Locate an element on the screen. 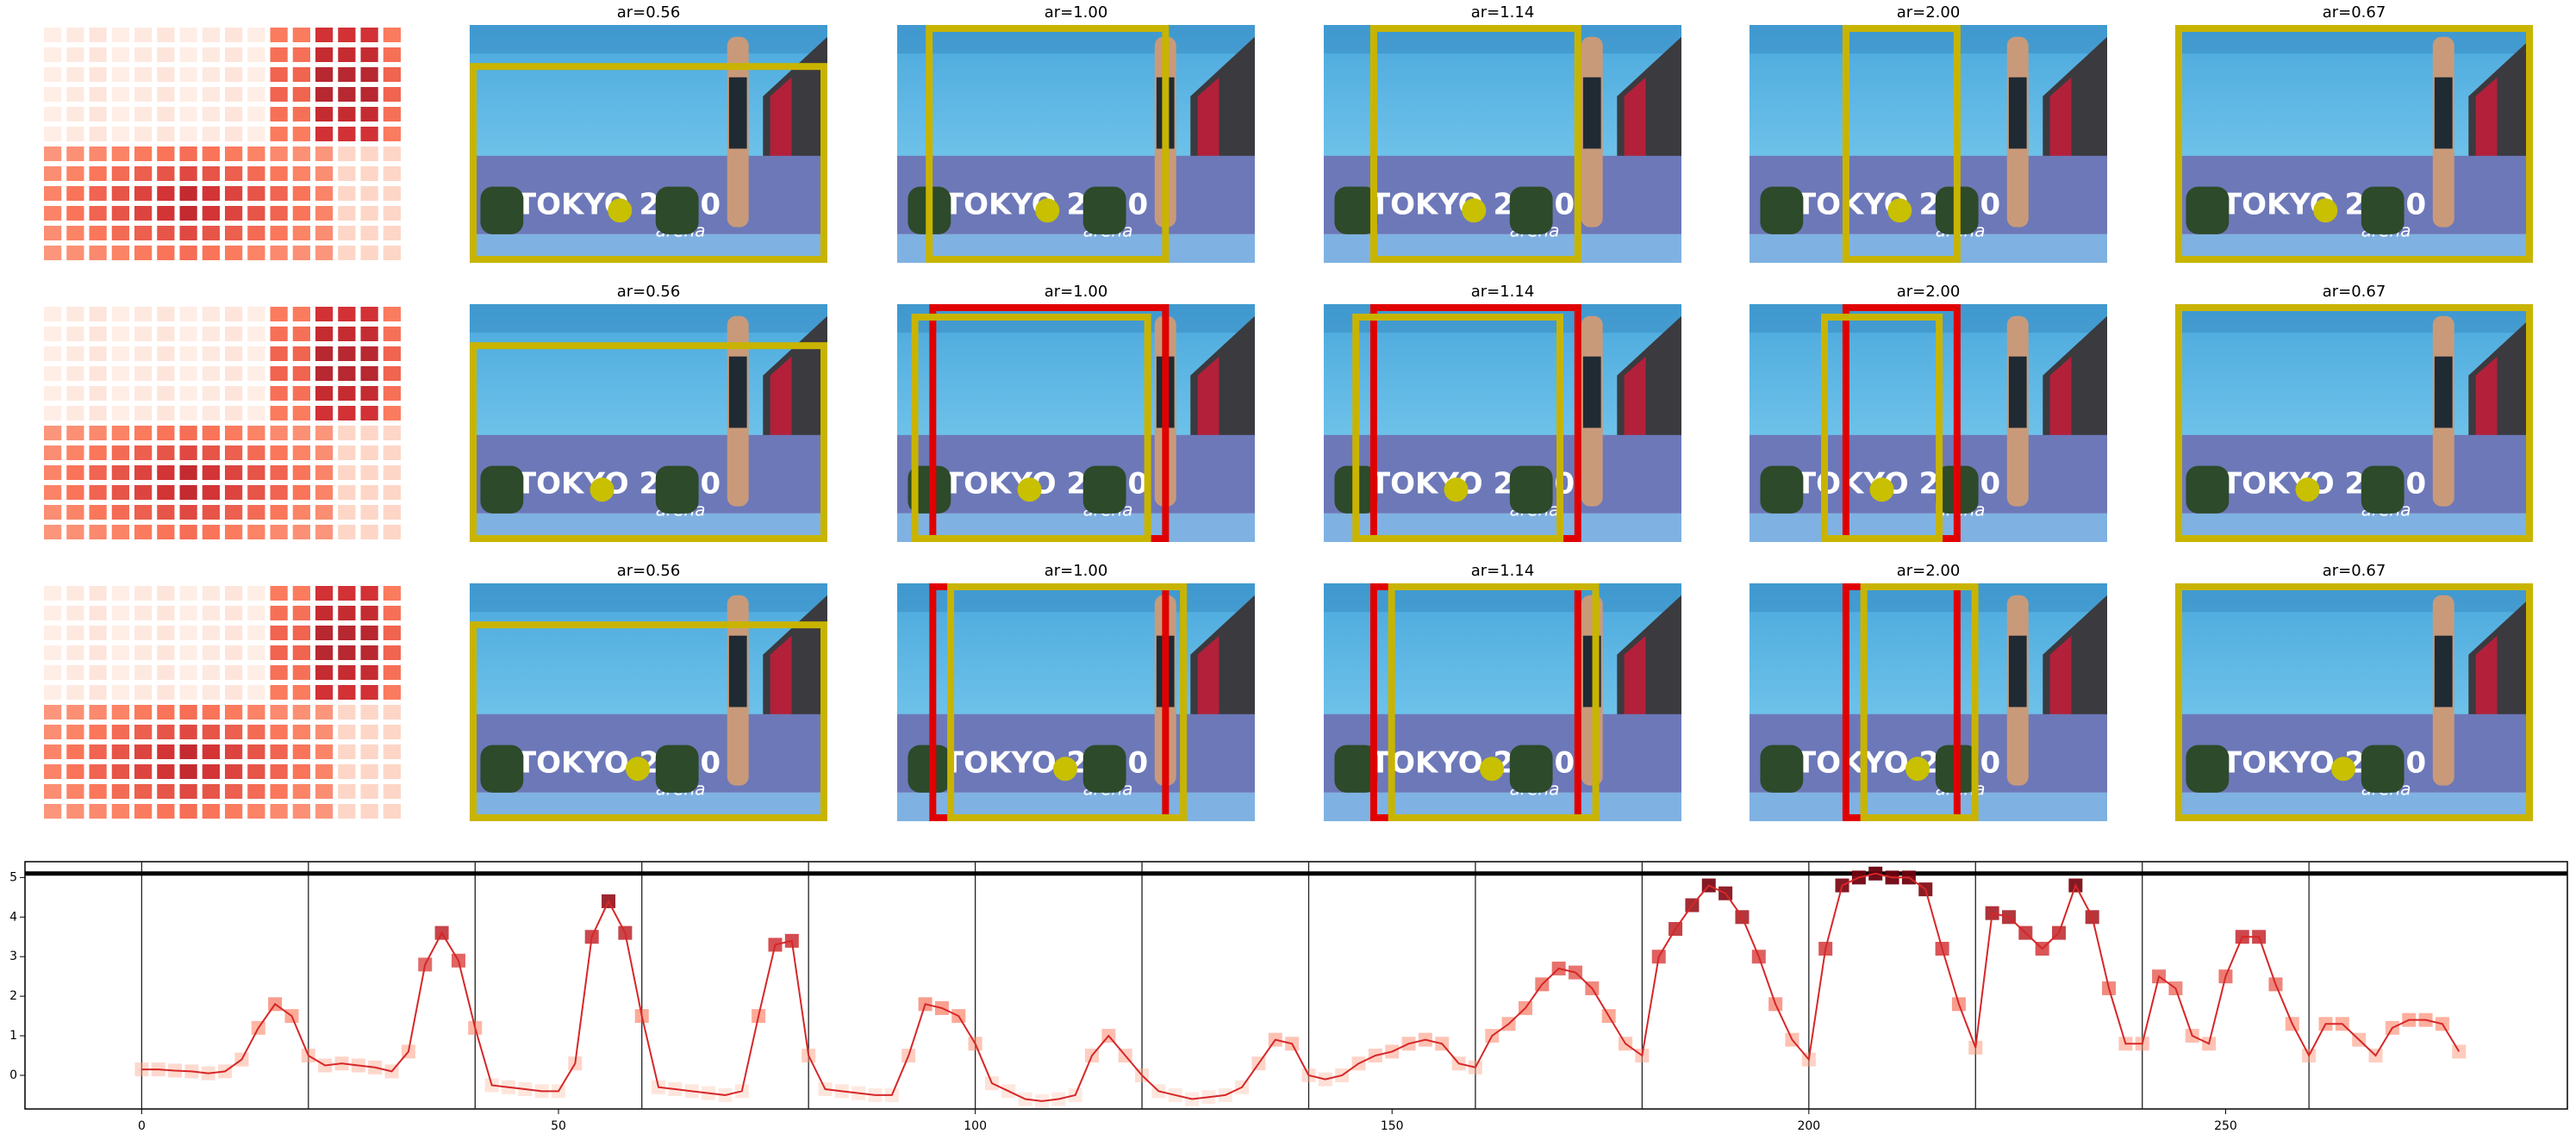 The image size is (2576, 1140). panel-title: ar=0.67 is located at coordinates (2354, 292).